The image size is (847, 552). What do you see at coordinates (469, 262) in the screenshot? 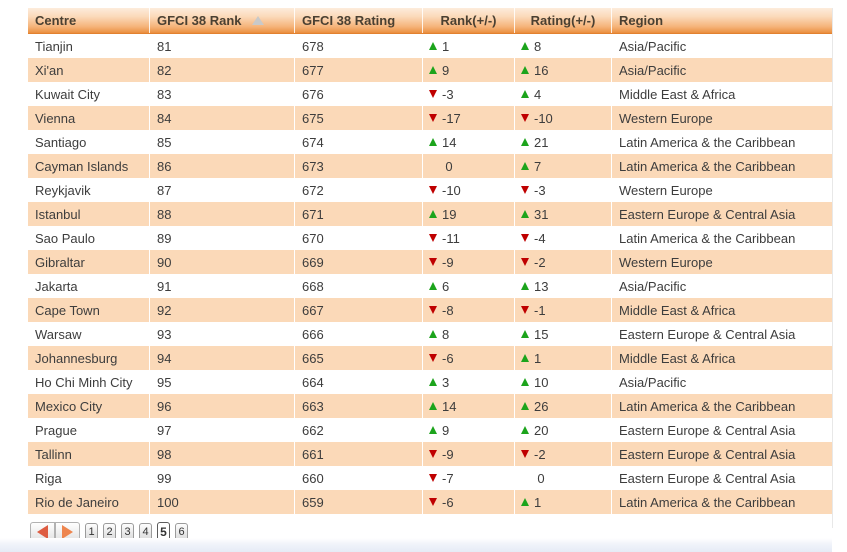
I see `rank-change-cell: -9` at bounding box center [469, 262].